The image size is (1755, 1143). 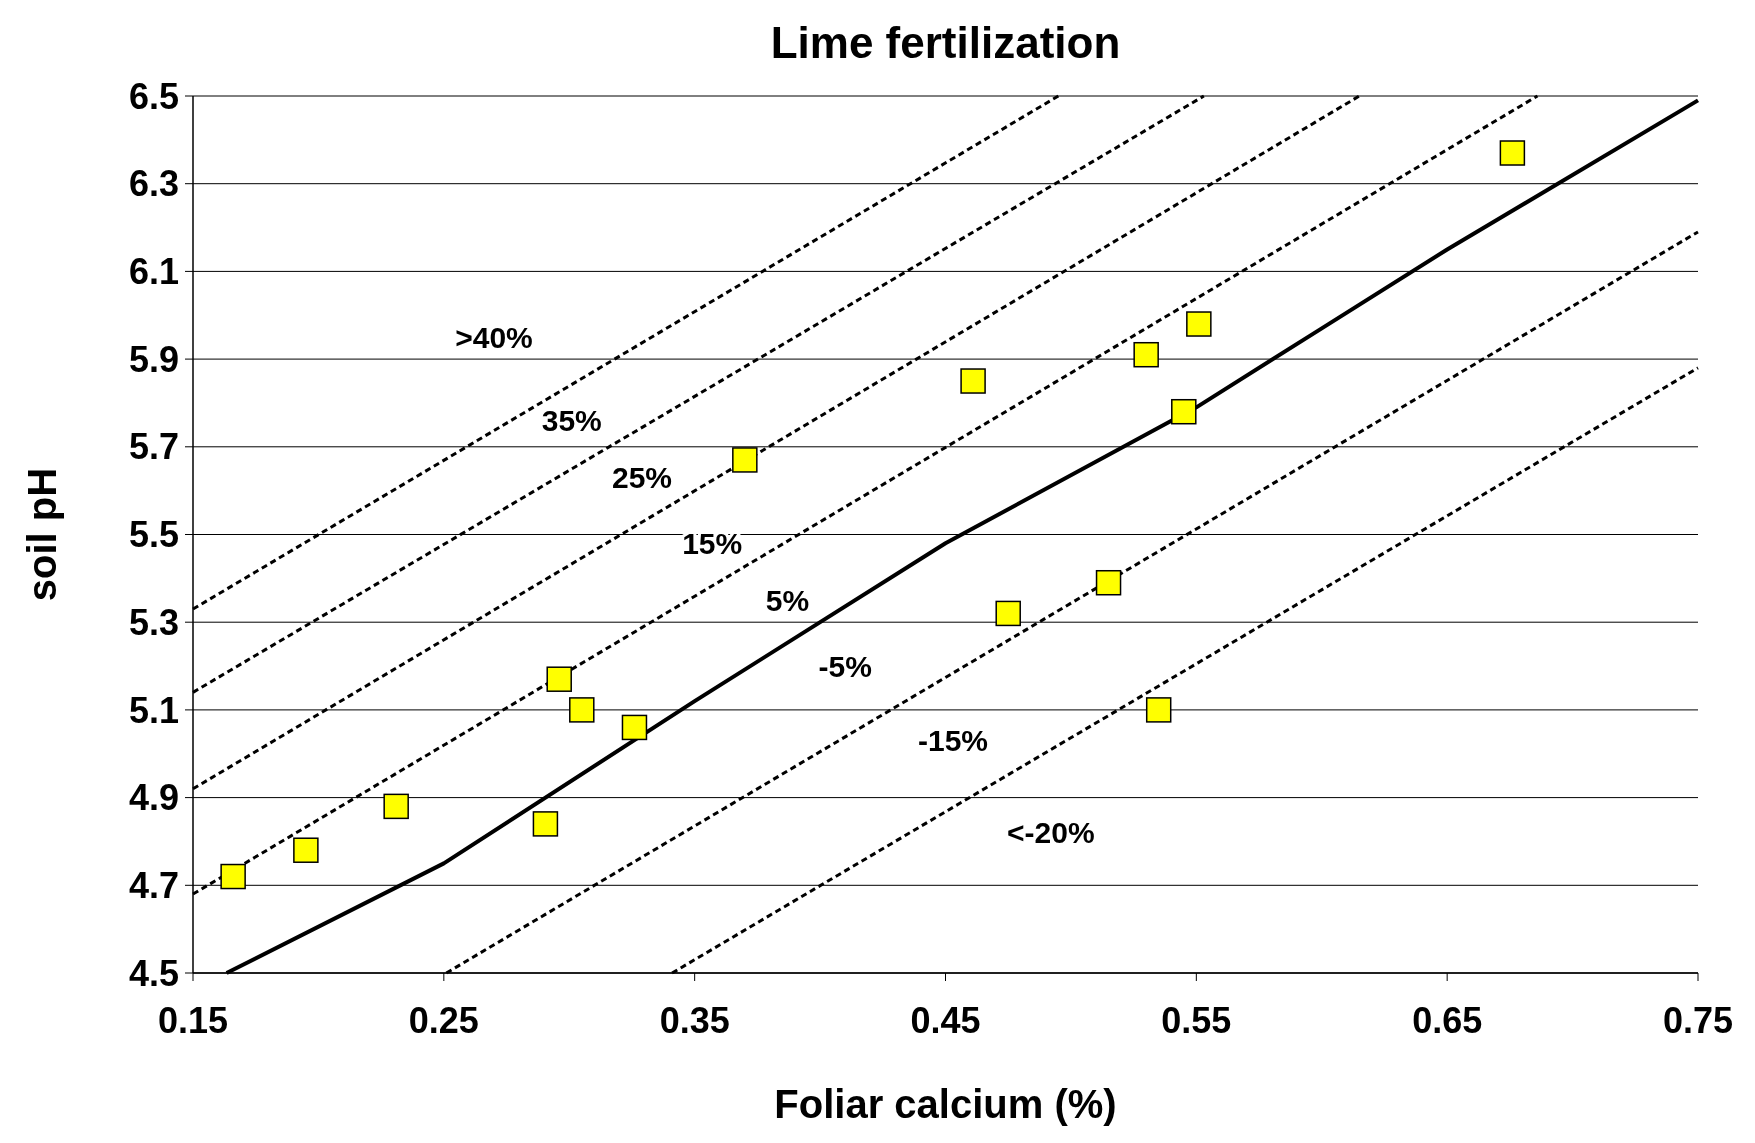 I want to click on y-tick-label: 5.5, so click(x=153, y=535).